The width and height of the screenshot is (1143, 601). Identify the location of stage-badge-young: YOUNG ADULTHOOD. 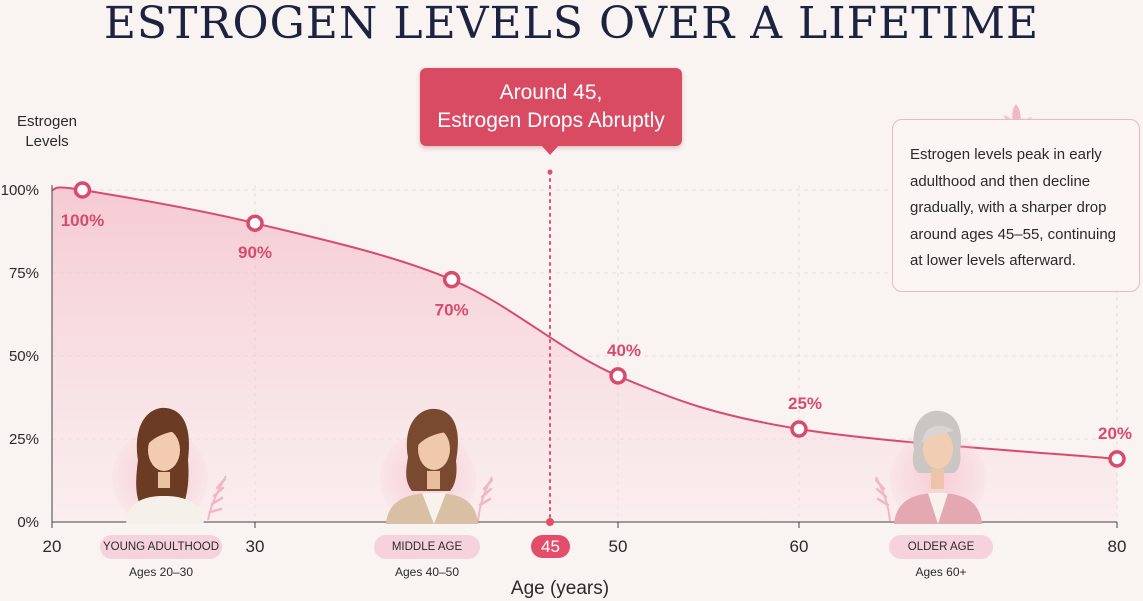
(161, 547).